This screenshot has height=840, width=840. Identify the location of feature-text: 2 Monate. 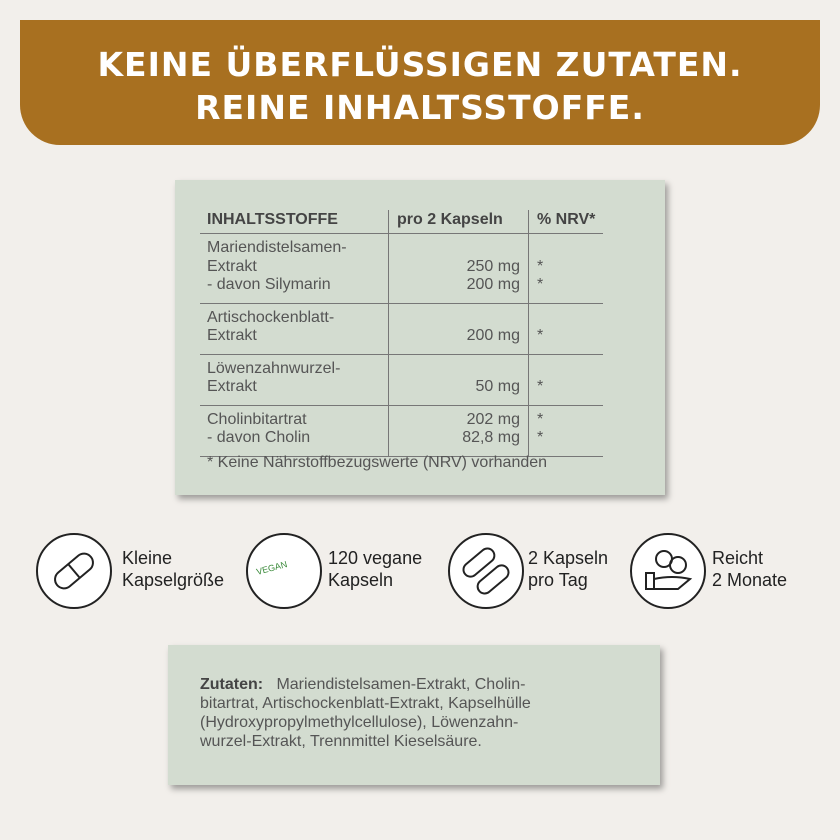
(750, 580).